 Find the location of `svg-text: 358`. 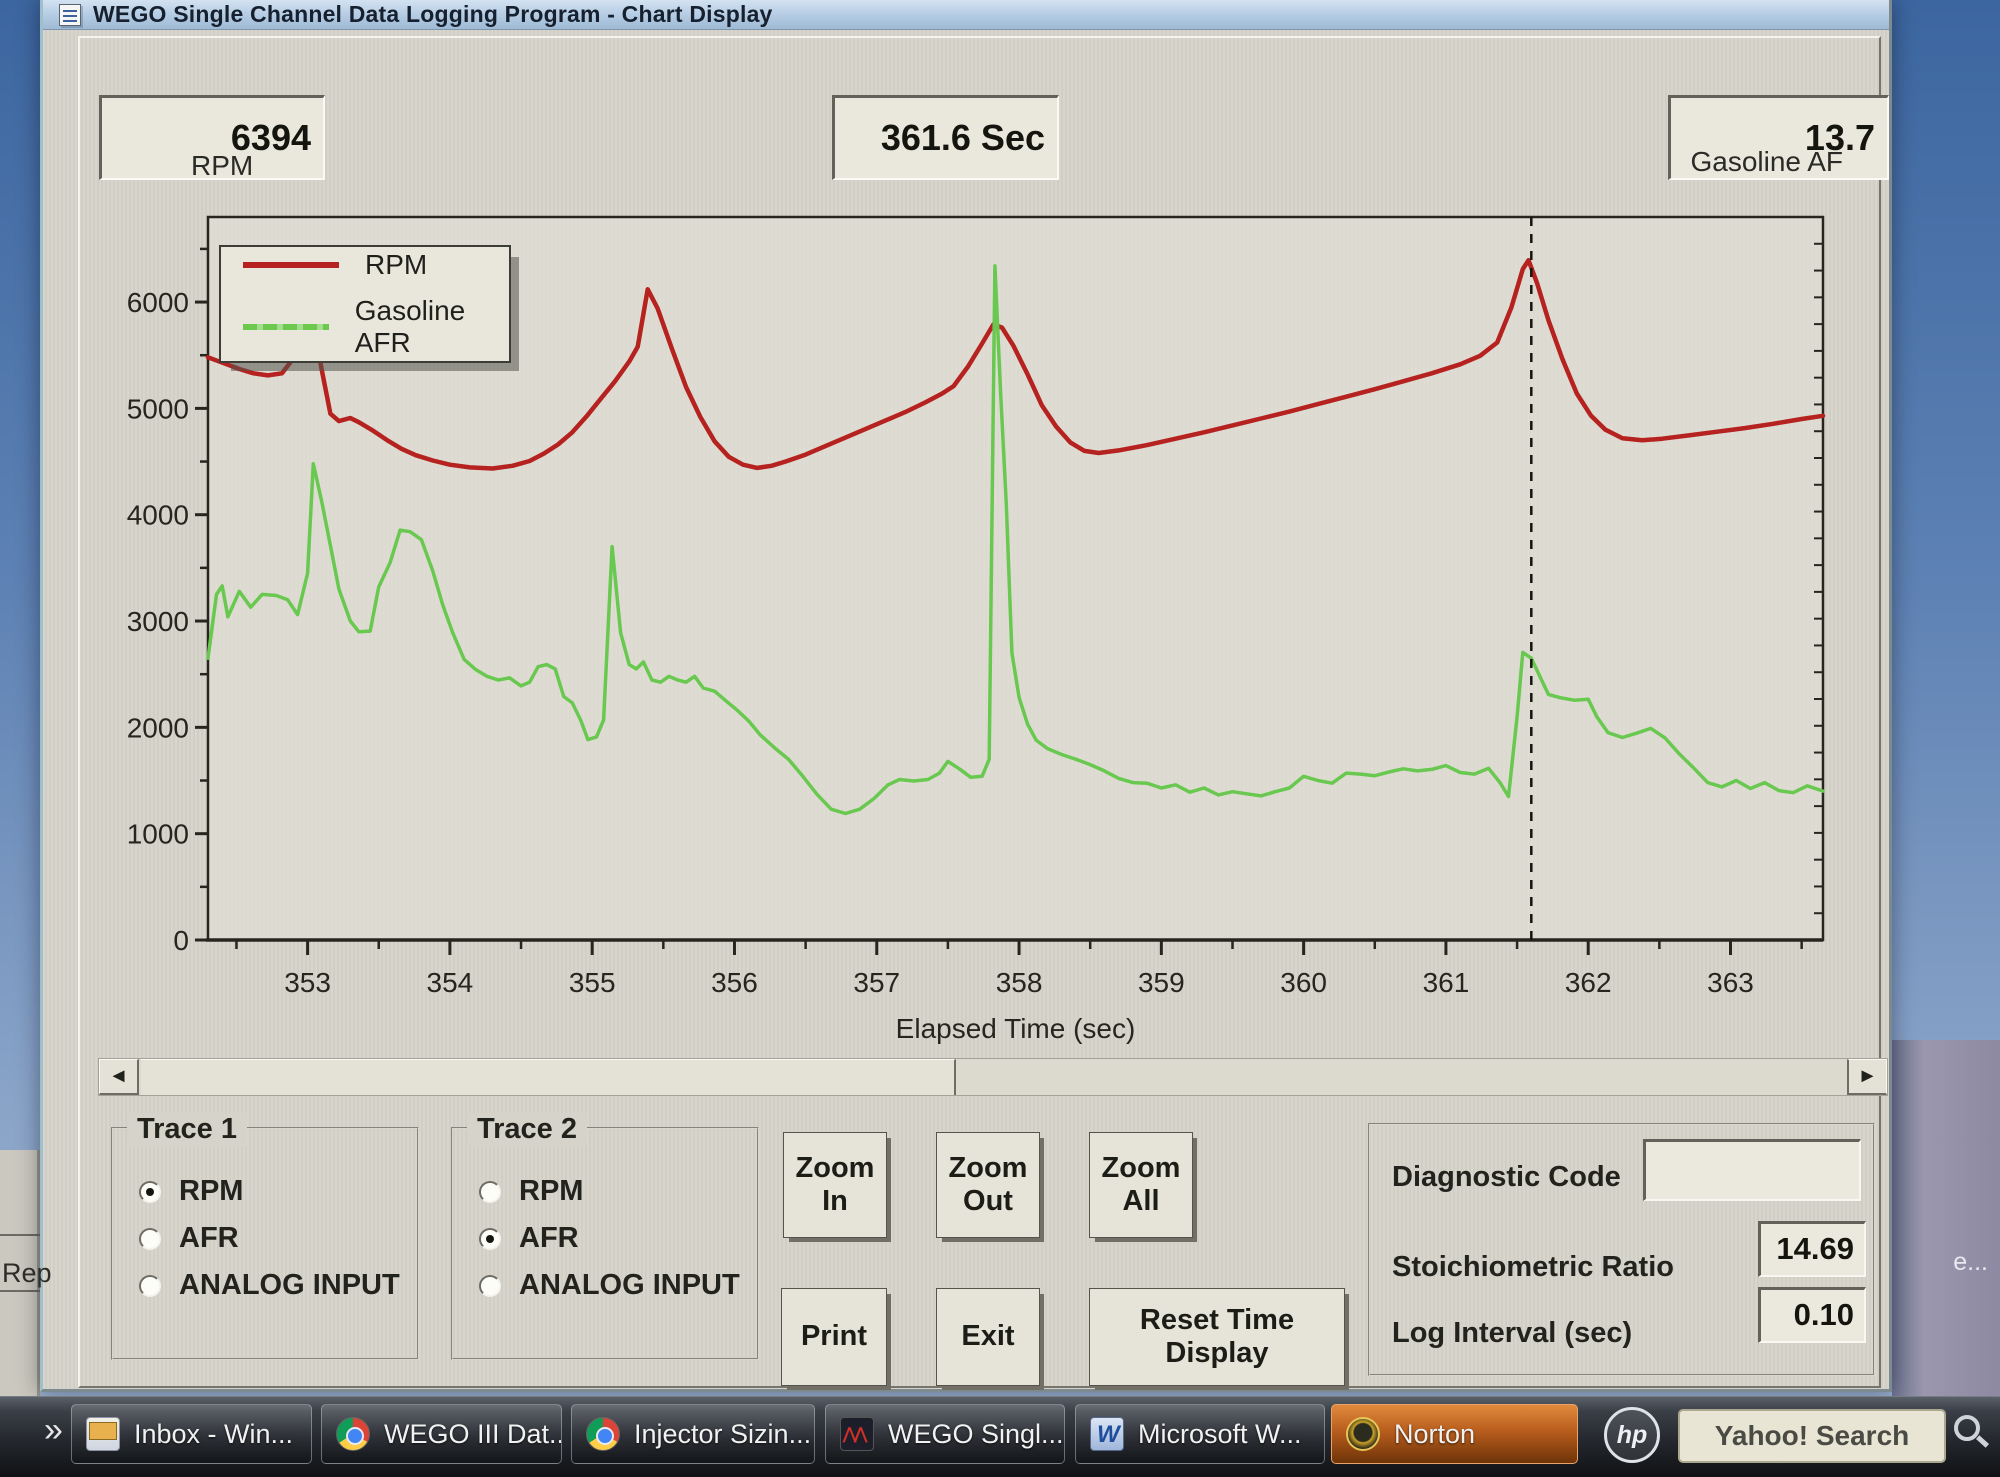

svg-text: 358 is located at coordinates (1019, 982).